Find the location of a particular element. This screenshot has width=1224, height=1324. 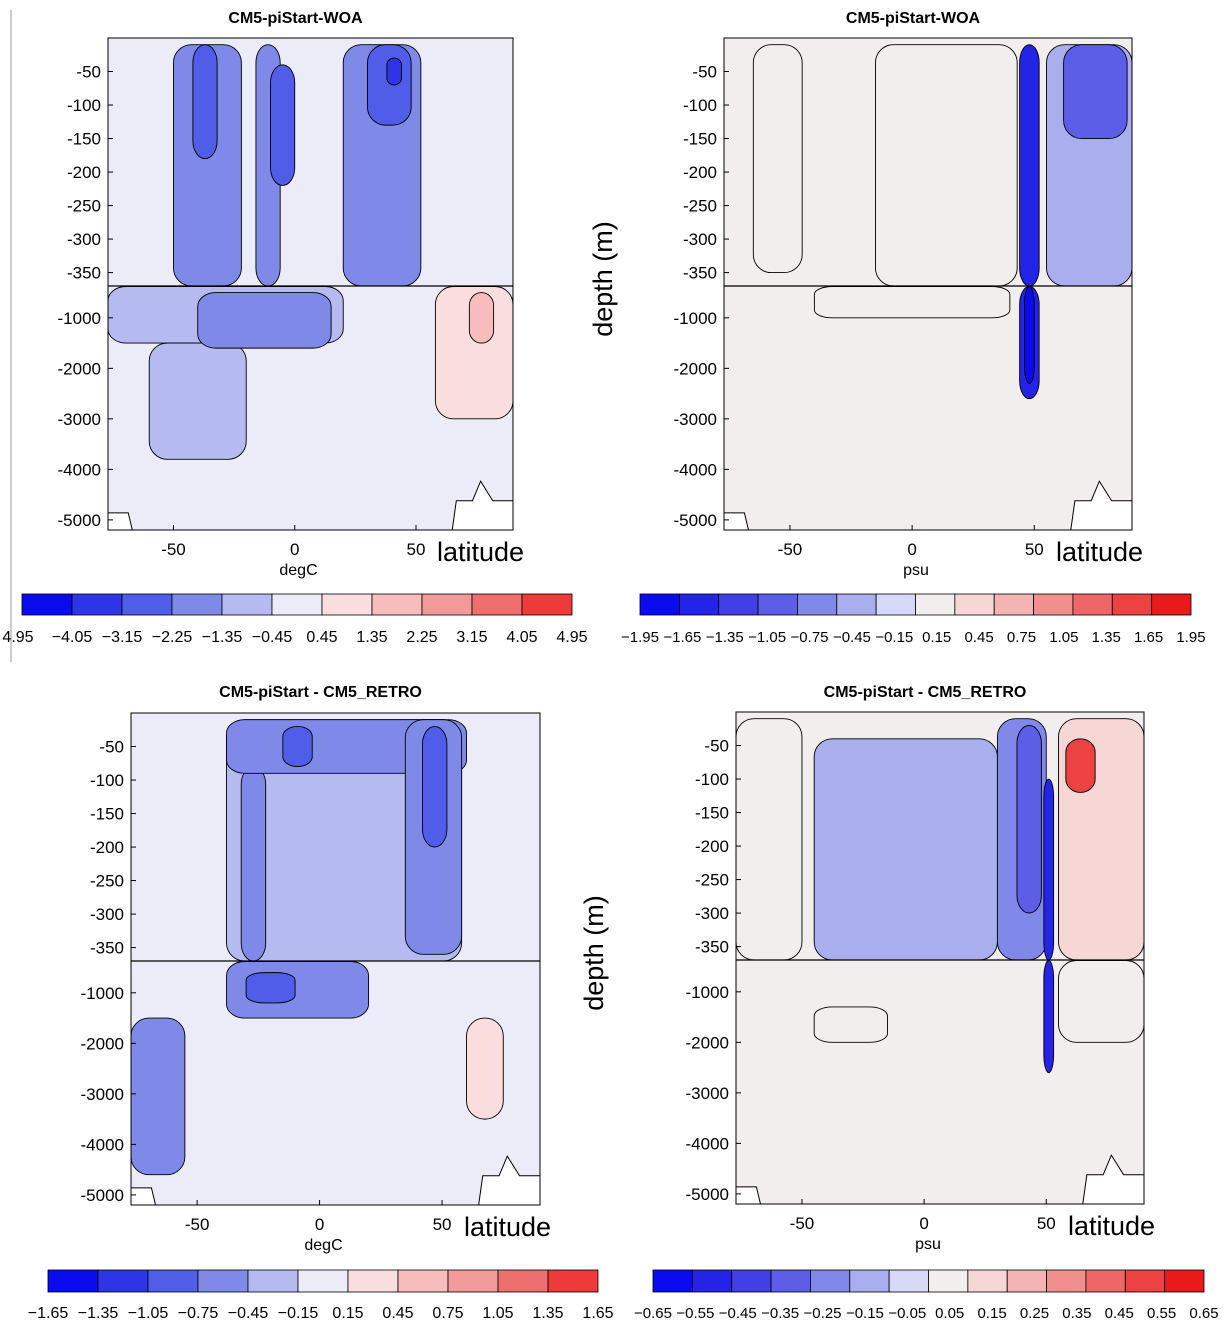

colorbar-tick-label: −0.45 is located at coordinates (272, 637).